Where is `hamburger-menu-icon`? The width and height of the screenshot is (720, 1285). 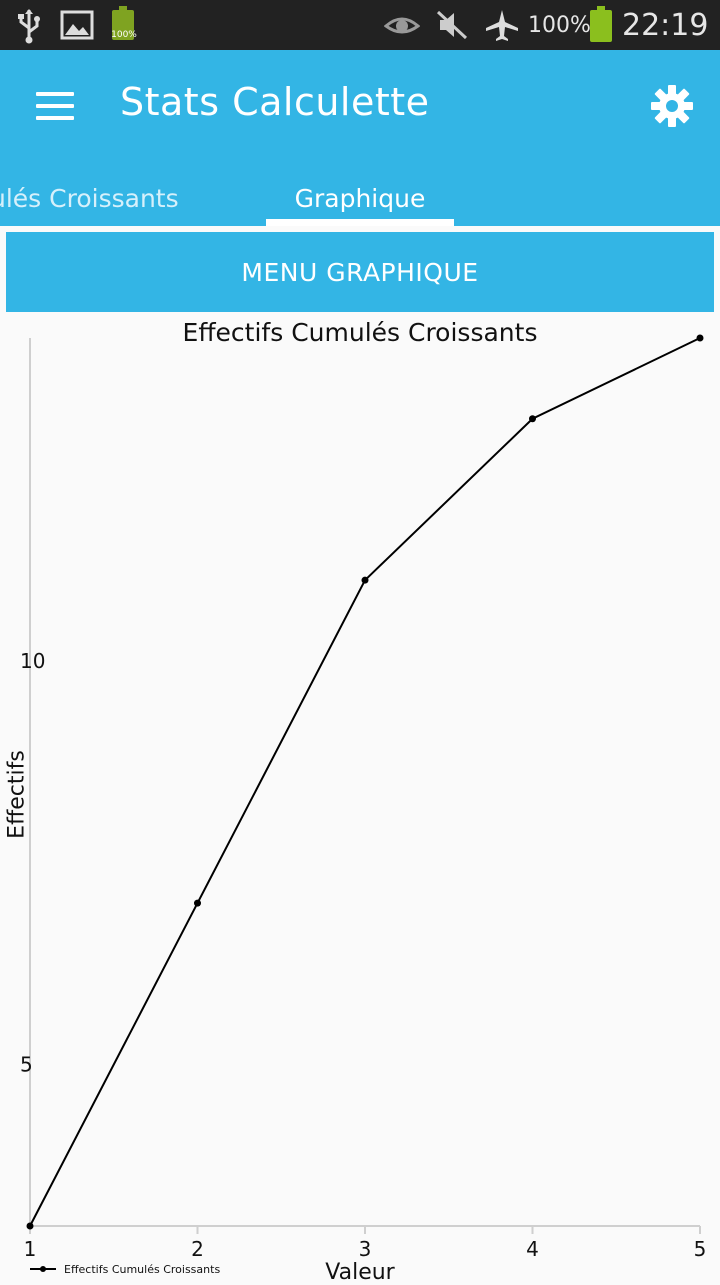 hamburger-menu-icon is located at coordinates (56, 107).